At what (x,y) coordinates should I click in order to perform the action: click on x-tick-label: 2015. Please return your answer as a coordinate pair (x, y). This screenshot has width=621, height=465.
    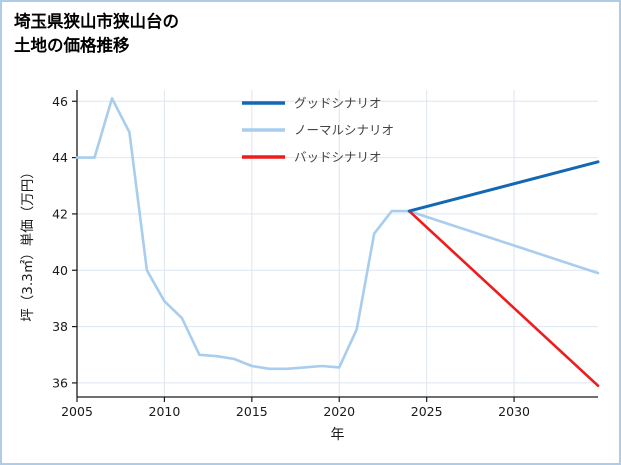
    Looking at the image, I should click on (252, 411).